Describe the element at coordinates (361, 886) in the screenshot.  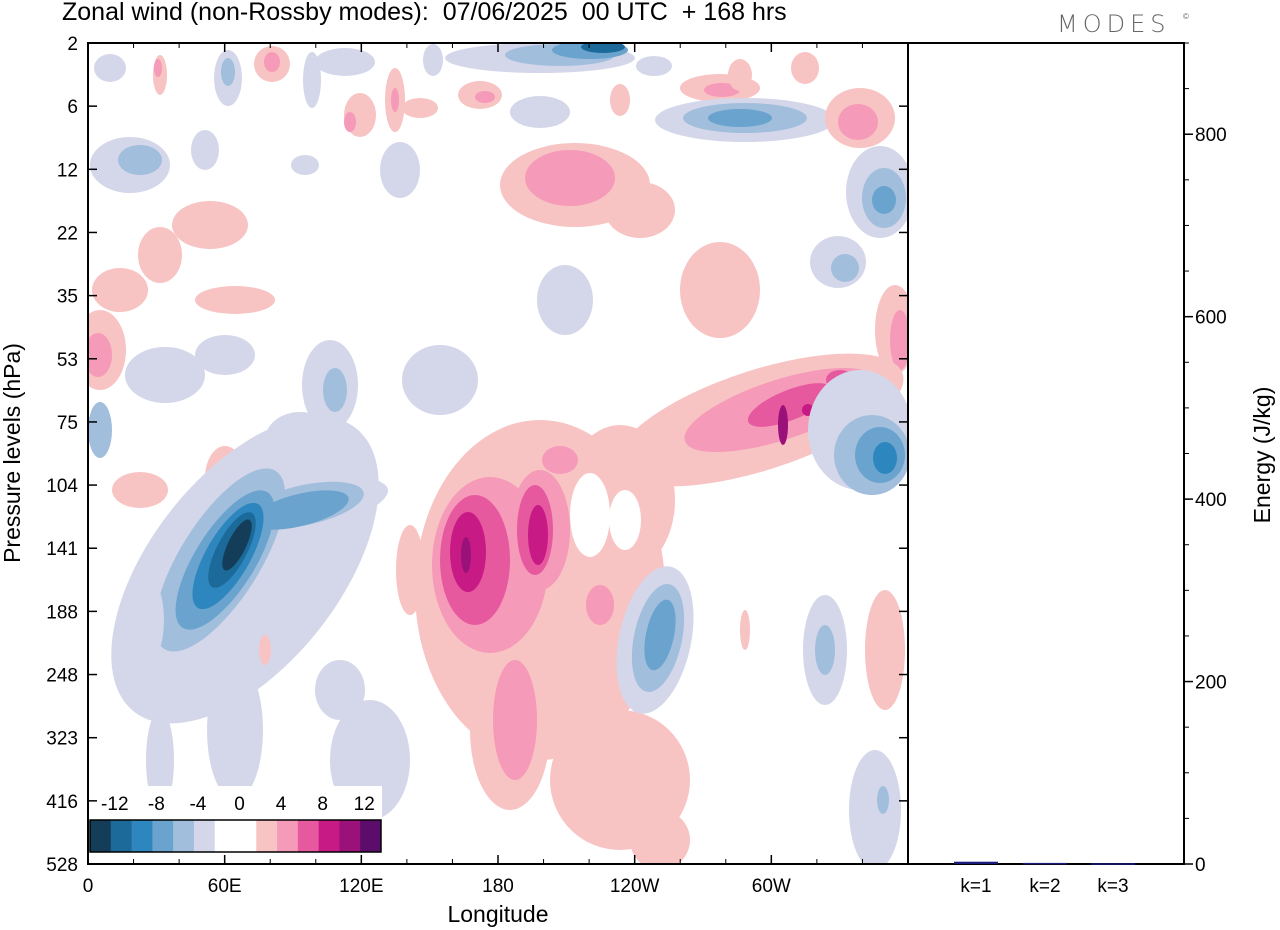
I see `x-tick-label: 120E` at that location.